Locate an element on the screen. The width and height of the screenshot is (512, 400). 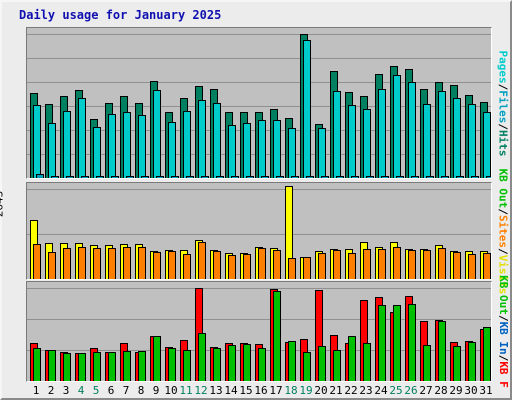
x-day-label: 20 is located at coordinates (321, 390).